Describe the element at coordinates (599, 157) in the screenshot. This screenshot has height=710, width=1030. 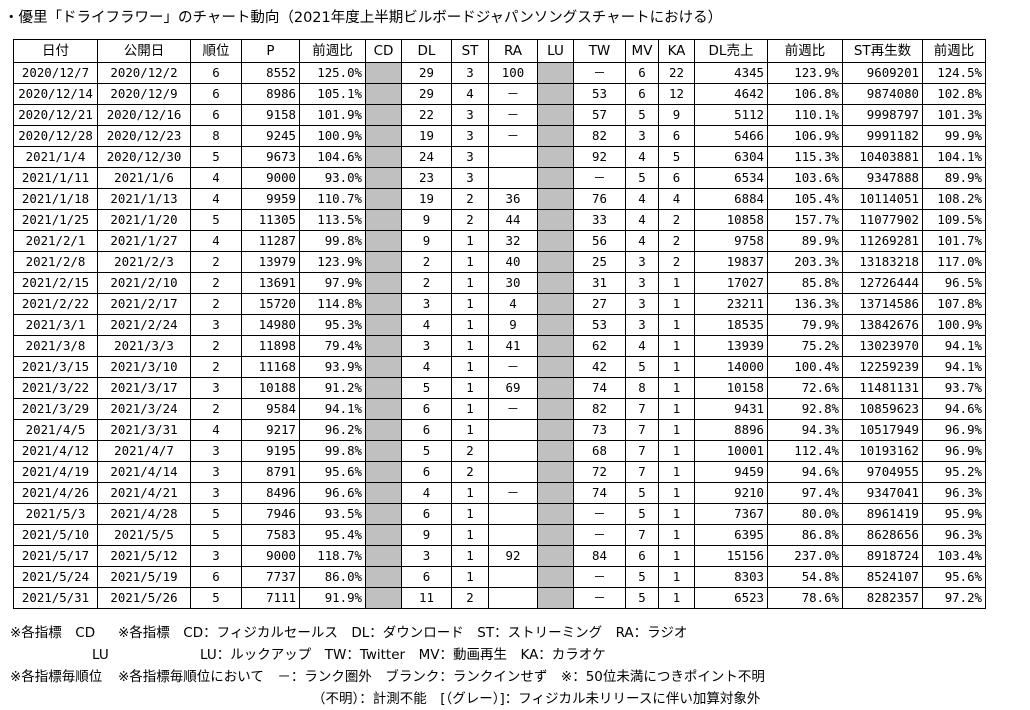
I see `table-cell: 92` at that location.